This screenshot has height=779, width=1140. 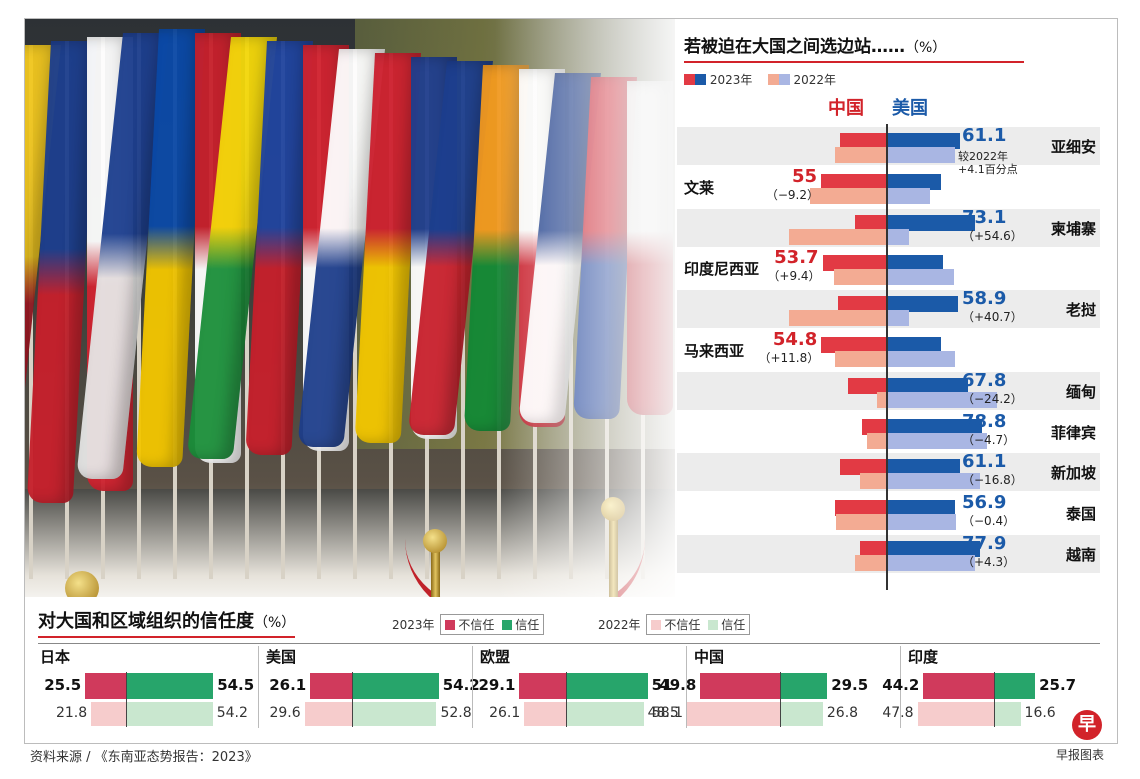 What do you see at coordinates (63, 685) in the screenshot?
I see `distrust-2023-value: 25.5` at bounding box center [63, 685].